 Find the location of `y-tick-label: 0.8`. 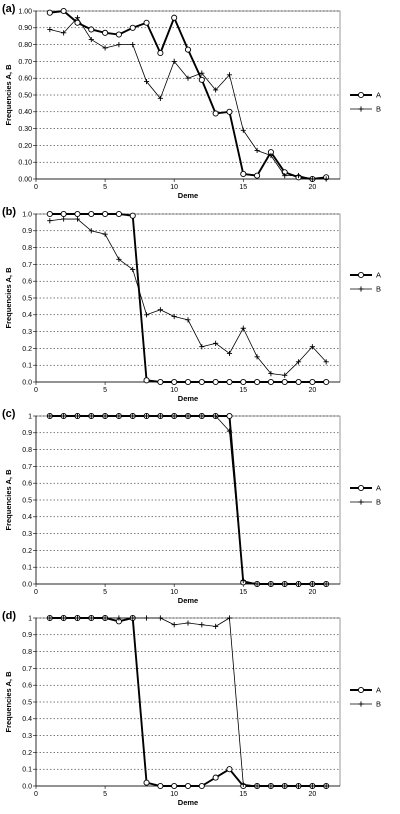

y-tick-label: 0.8 is located at coordinates (27, 248).